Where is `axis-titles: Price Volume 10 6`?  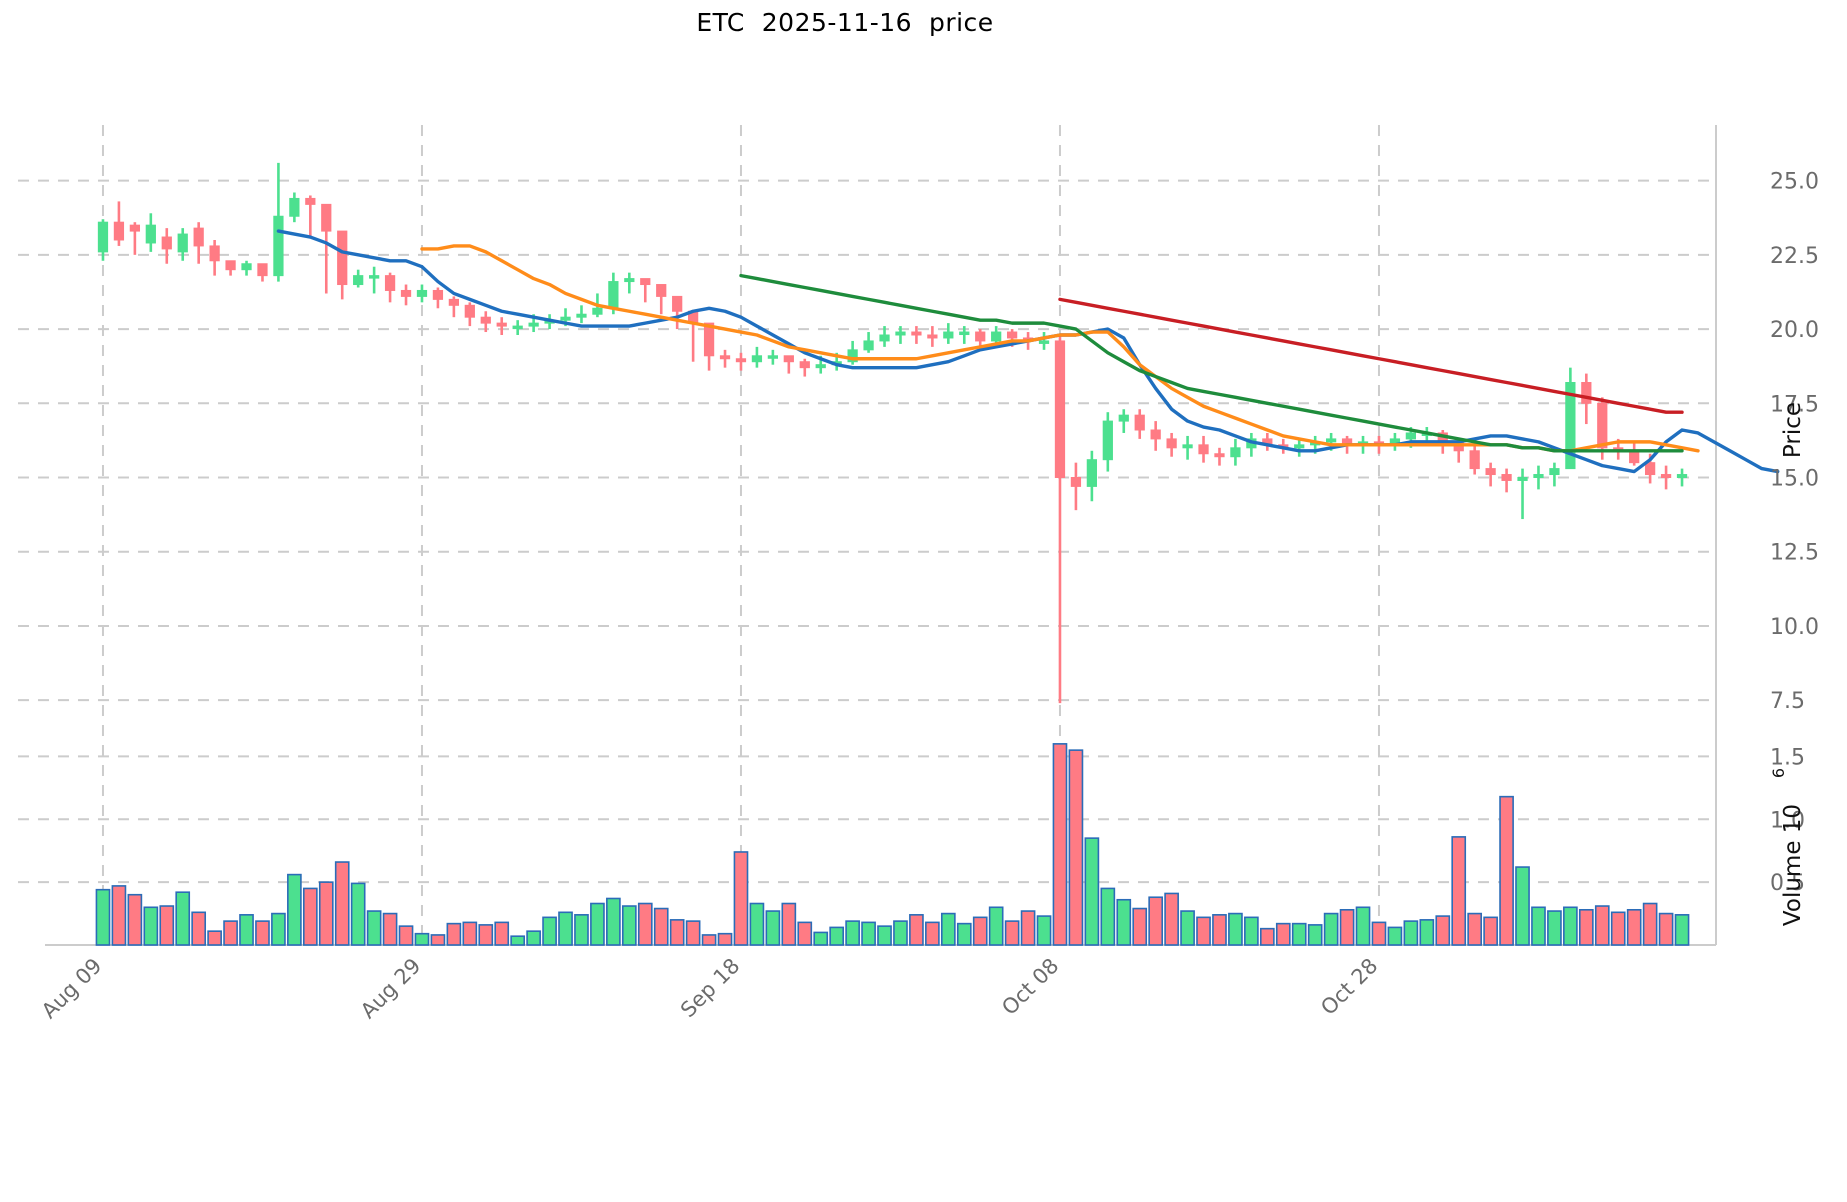
axis-titles: Price Volume 10 6 is located at coordinates (1787, 664).